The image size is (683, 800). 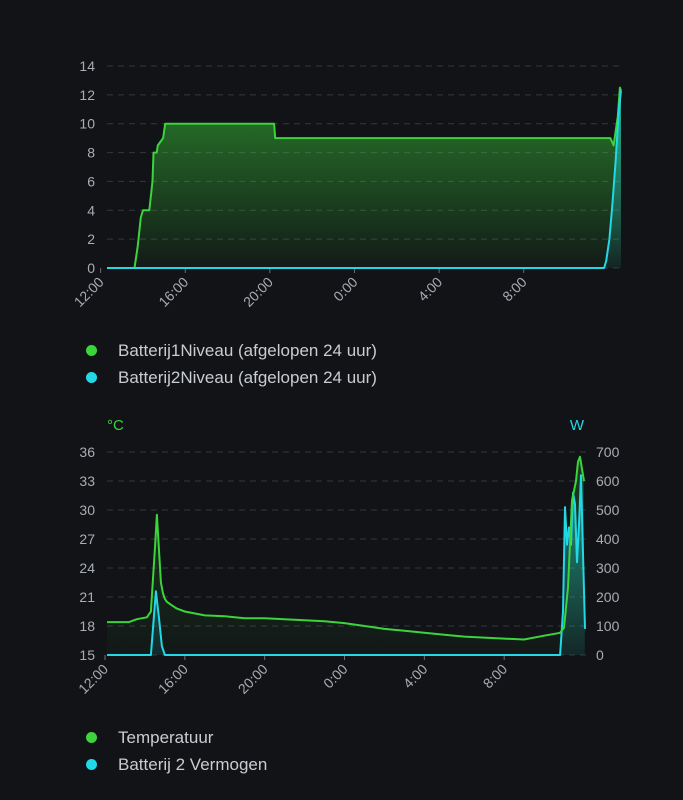 I want to click on legend-label-temperatuur: Temperatuur, so click(x=166, y=737).